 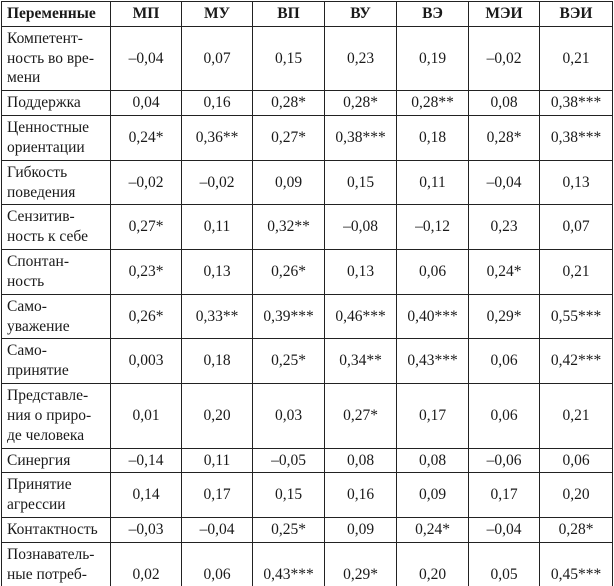 I want to click on column-header-4: ВУ, so click(x=360, y=14).